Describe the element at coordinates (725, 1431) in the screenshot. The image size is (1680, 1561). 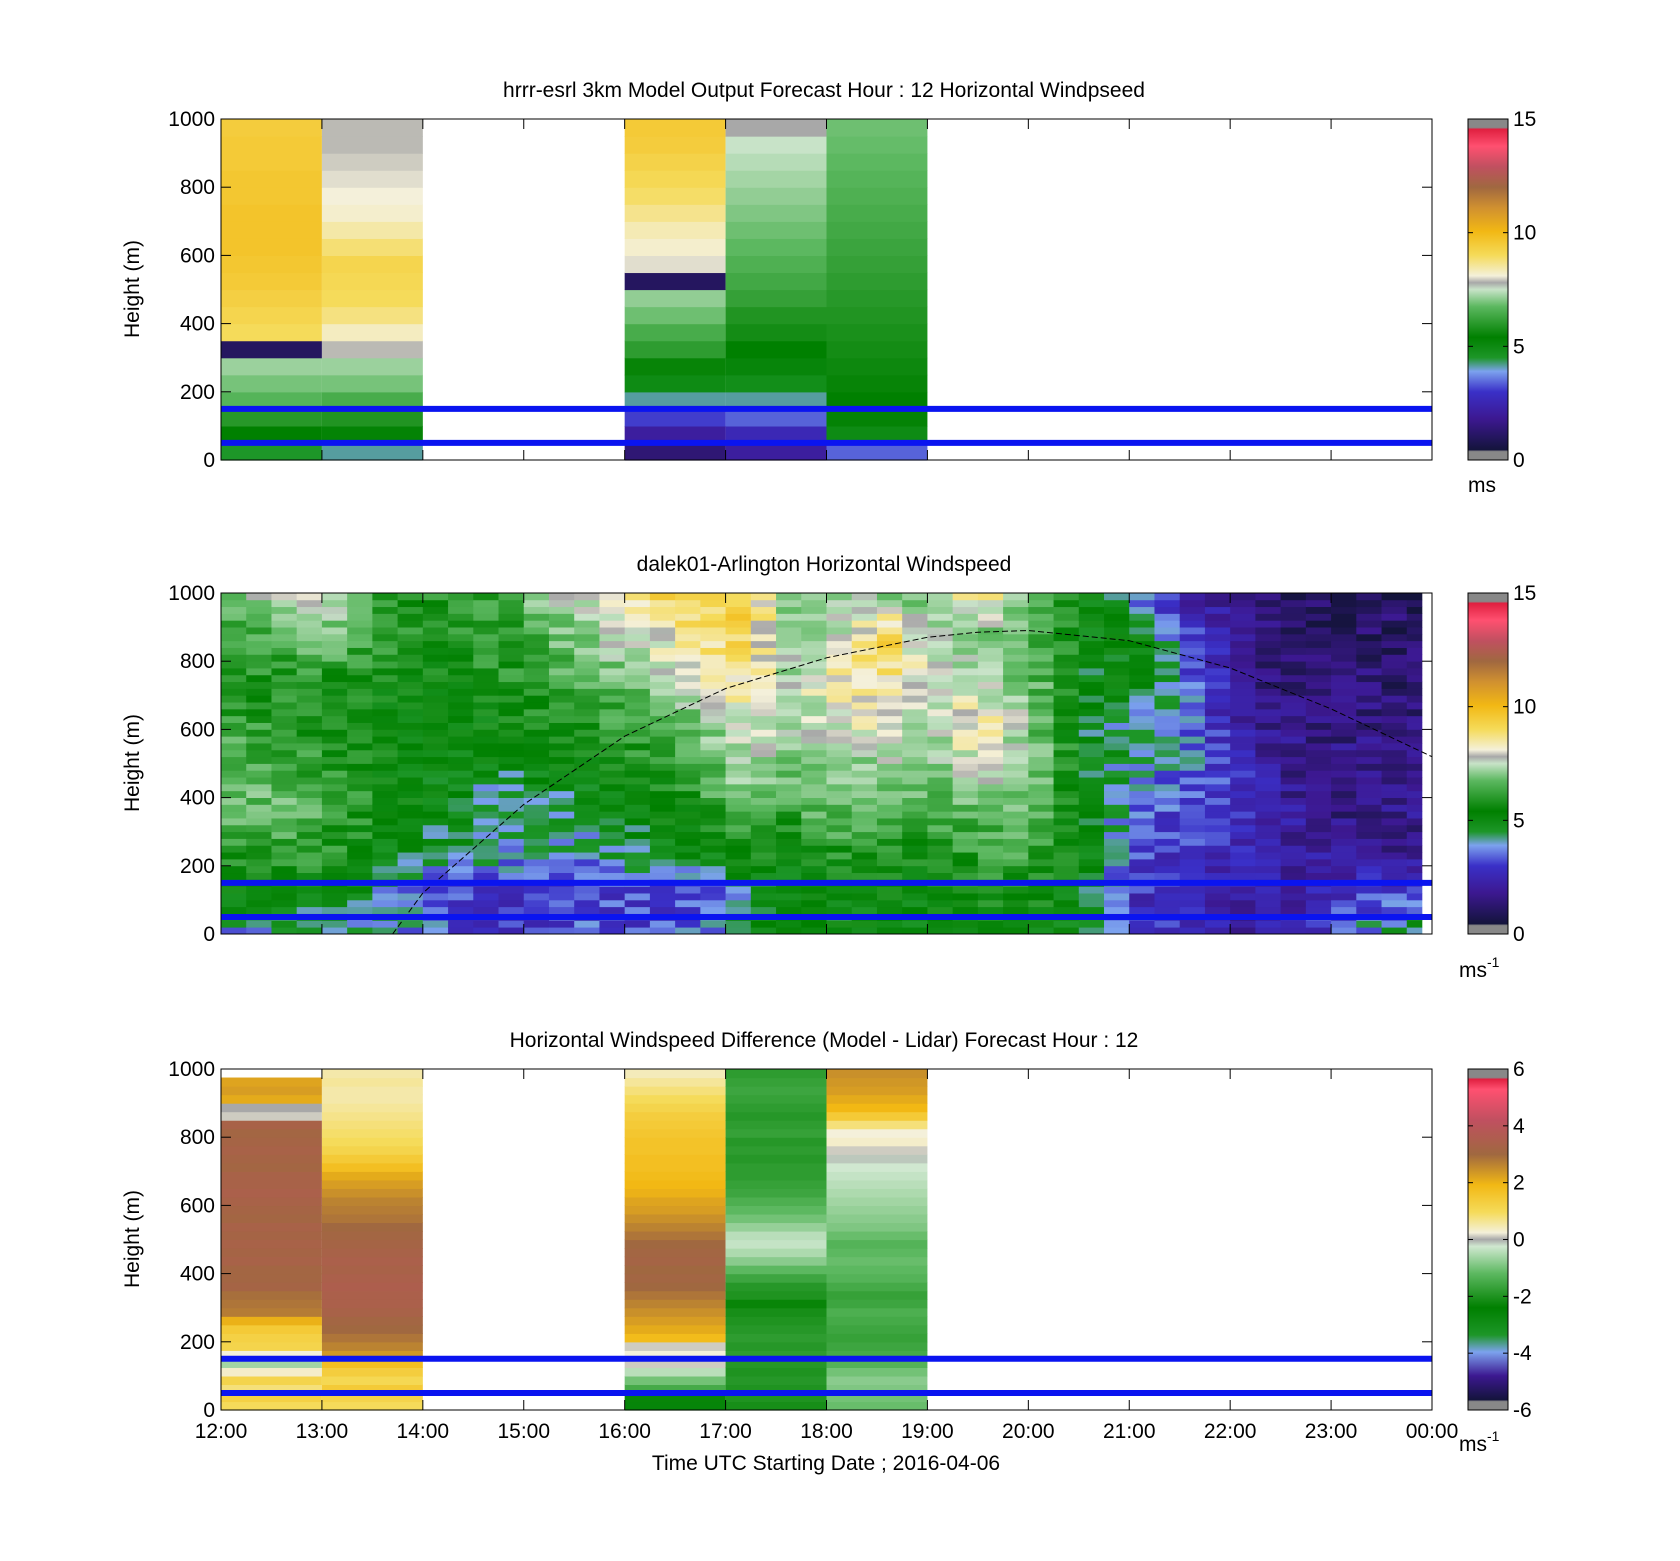
I see `x-tick-label: 17:00` at that location.